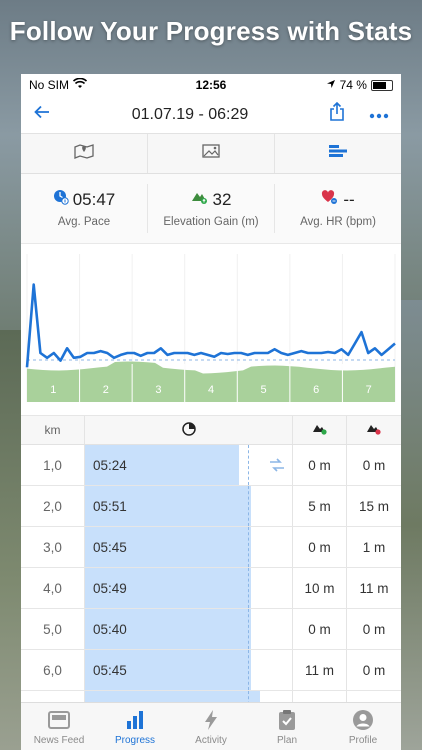 The image size is (422, 750). I want to click on split-km: 4,0, so click(53, 588).